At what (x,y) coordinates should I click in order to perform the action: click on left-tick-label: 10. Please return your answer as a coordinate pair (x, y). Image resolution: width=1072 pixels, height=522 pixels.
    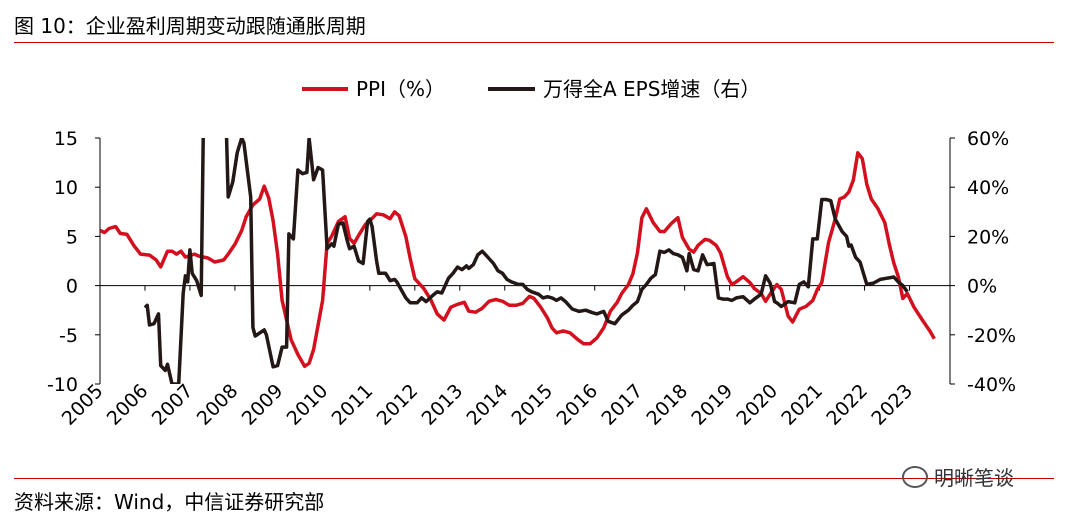
    Looking at the image, I should click on (66, 188).